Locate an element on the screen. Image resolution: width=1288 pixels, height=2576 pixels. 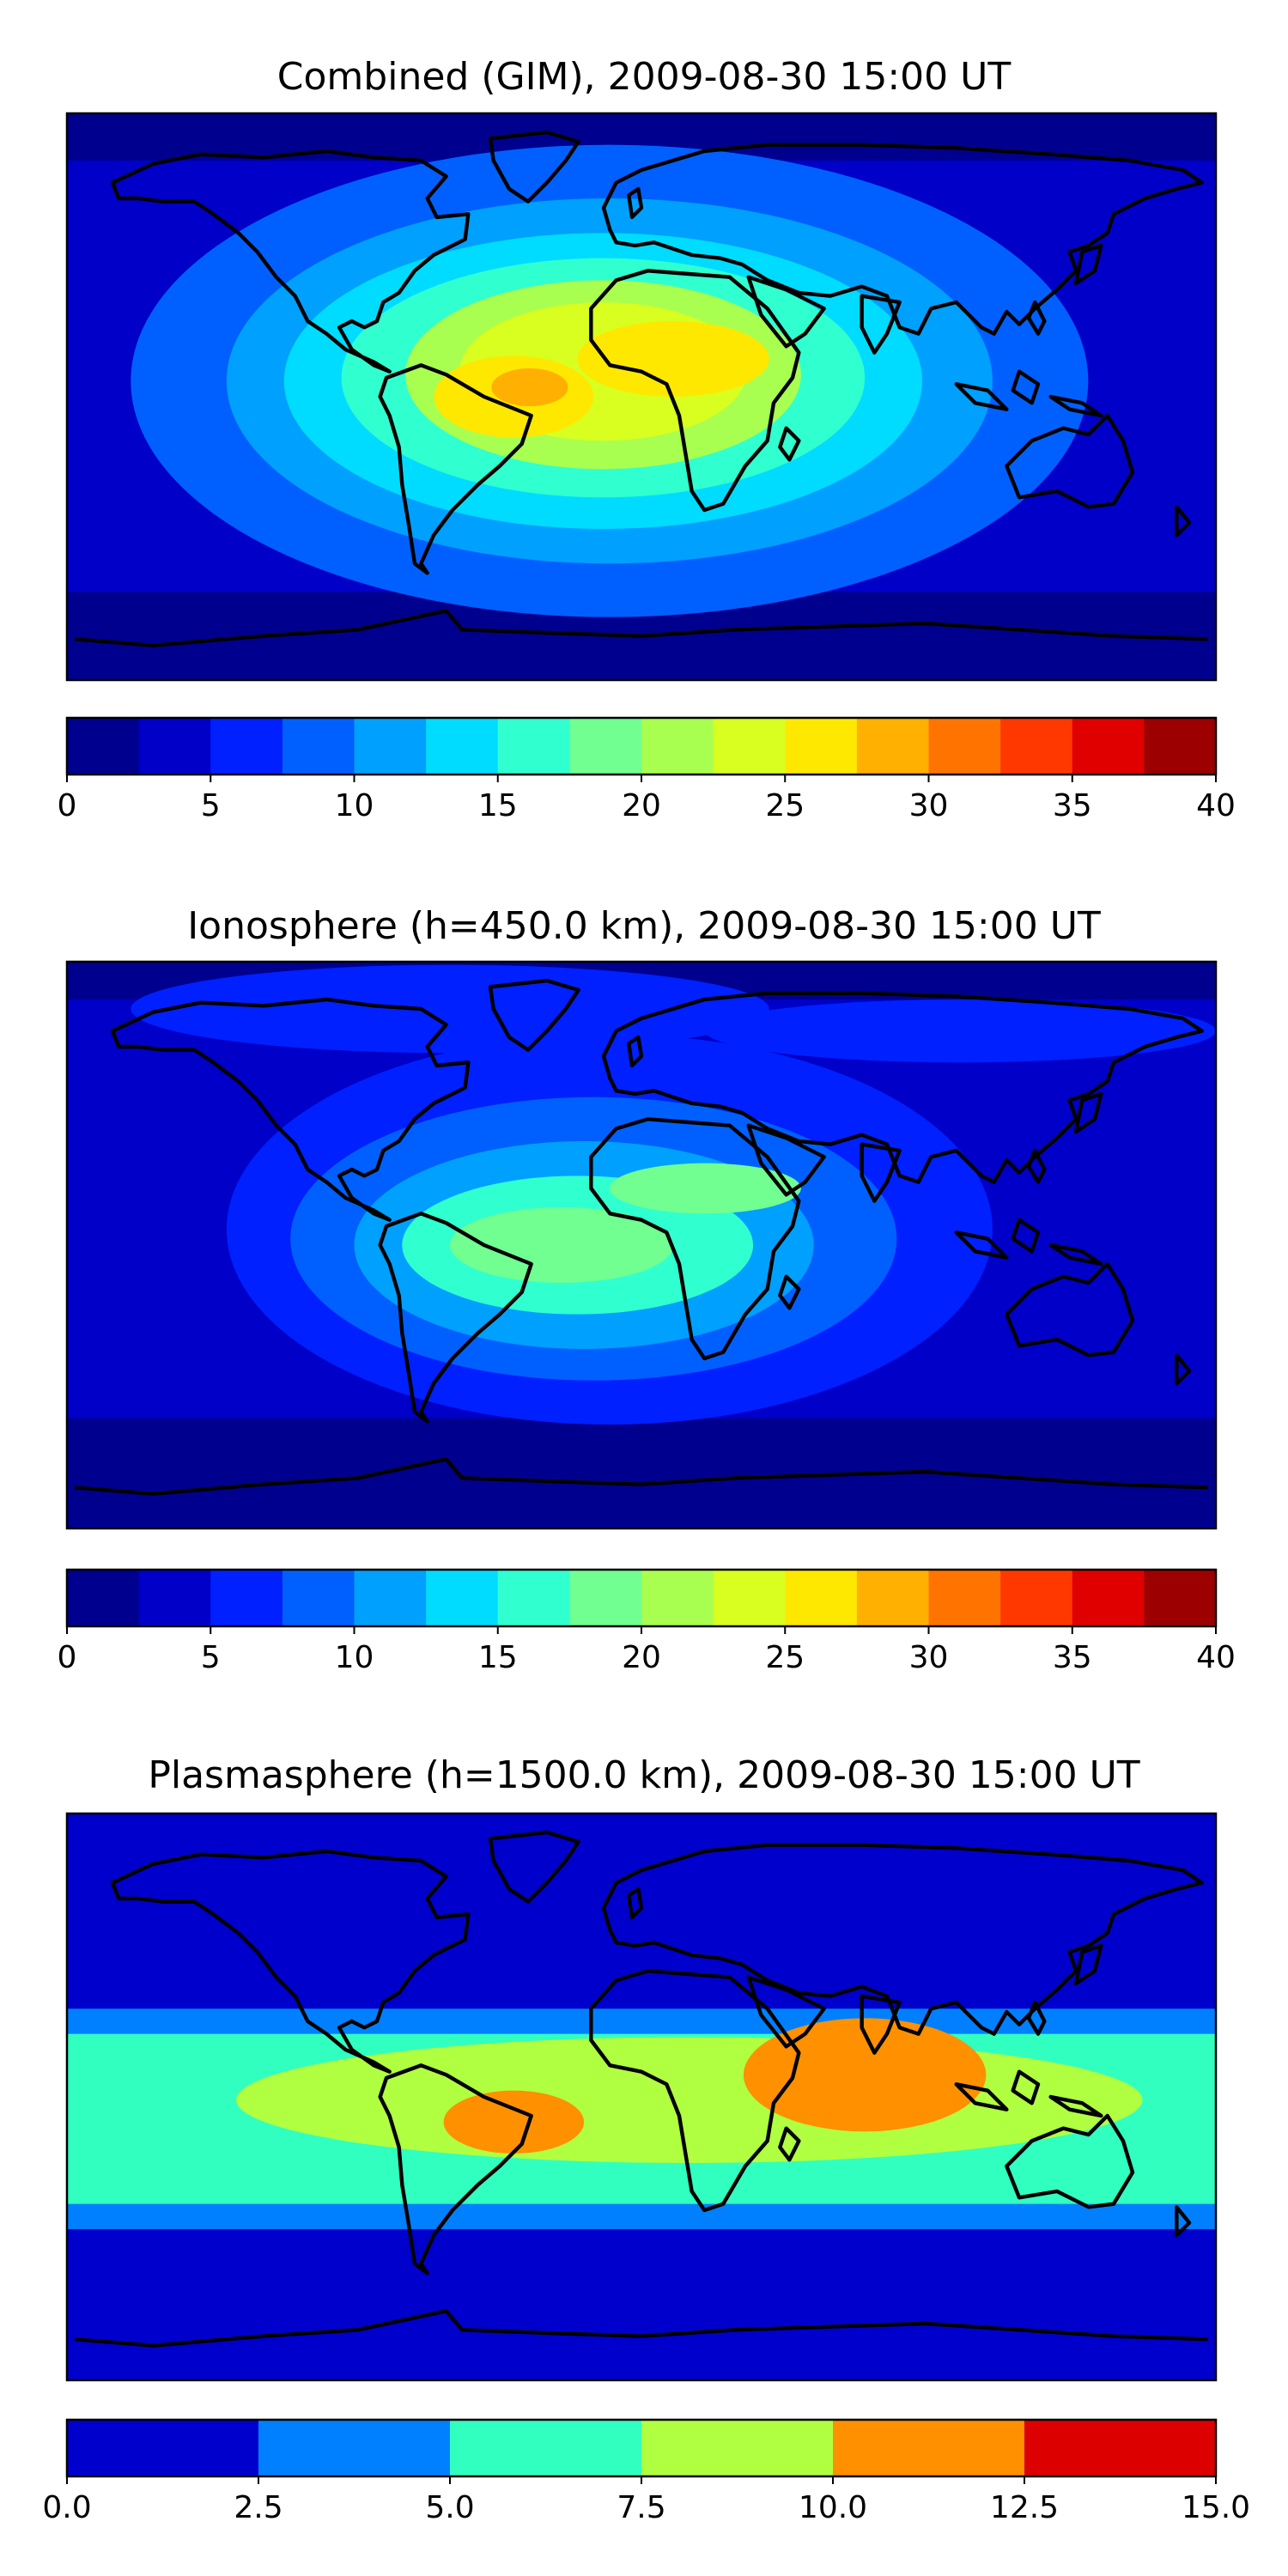
panel-title: Combined (GIM), 2009-08-30 15:00 UT is located at coordinates (644, 77).